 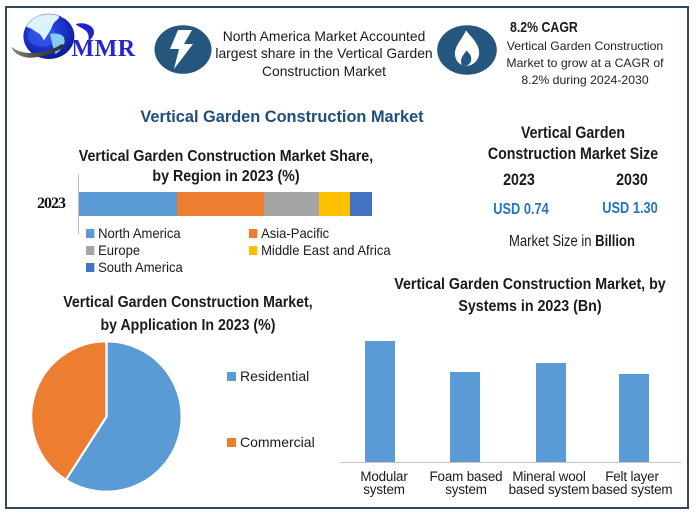 I want to click on svg-text: MMR, so click(x=104, y=49).